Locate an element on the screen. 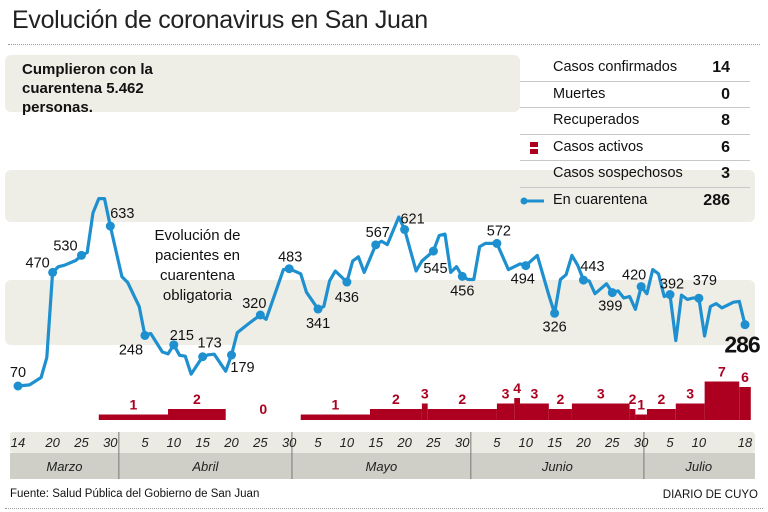 This screenshot has height=512, width=768. stat-row-quarantine: En cuarentena 286 is located at coordinates (635, 201).